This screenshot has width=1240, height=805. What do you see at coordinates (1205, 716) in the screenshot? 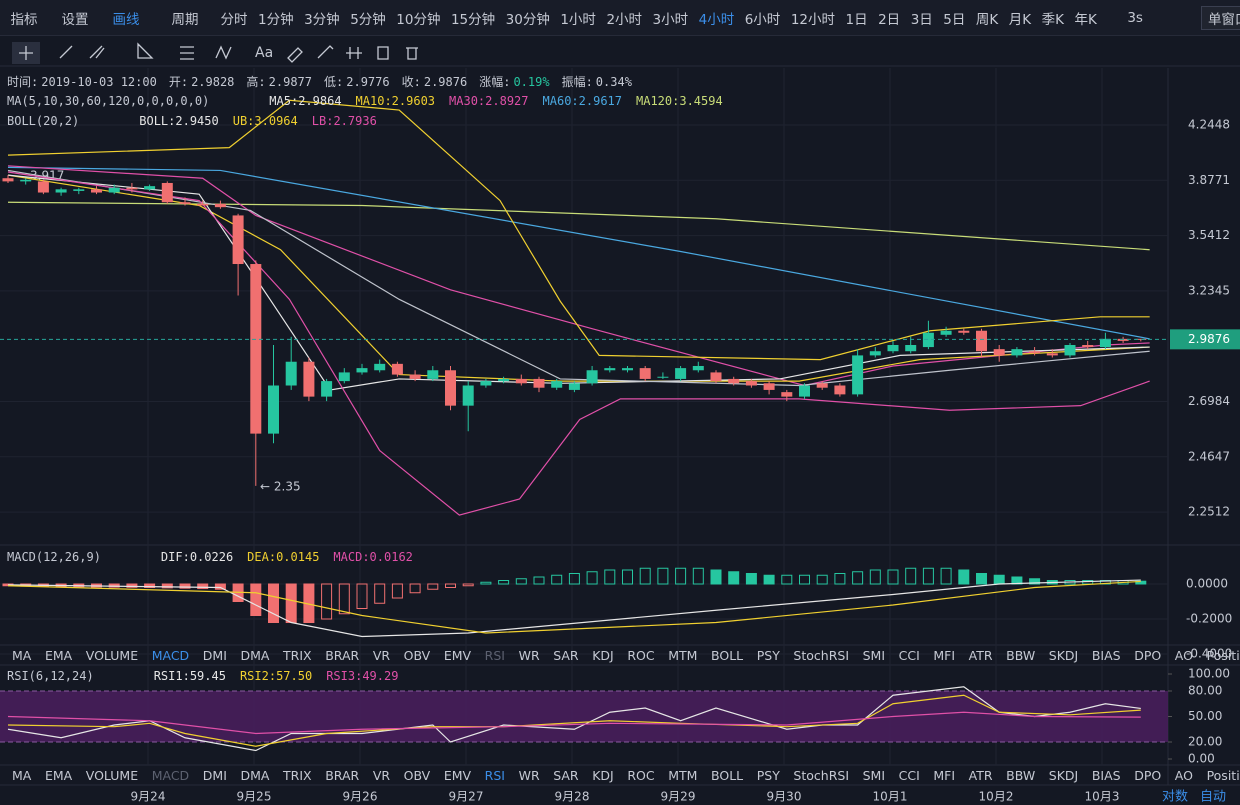
I see `rsi-tick: 50.00` at bounding box center [1205, 716].